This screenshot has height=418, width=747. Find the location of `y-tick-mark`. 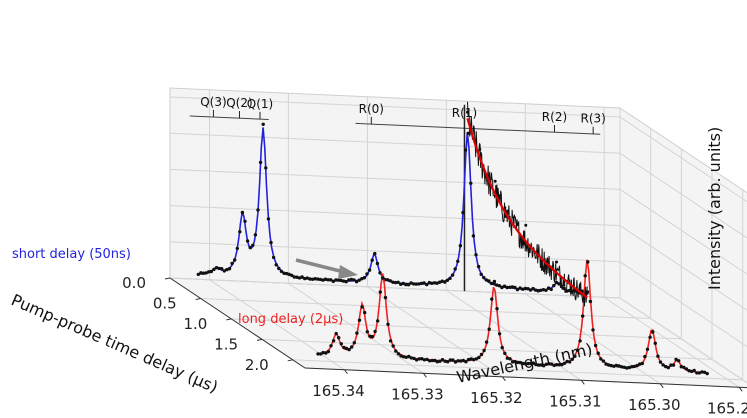

y-tick-mark is located at coordinates (167, 278).